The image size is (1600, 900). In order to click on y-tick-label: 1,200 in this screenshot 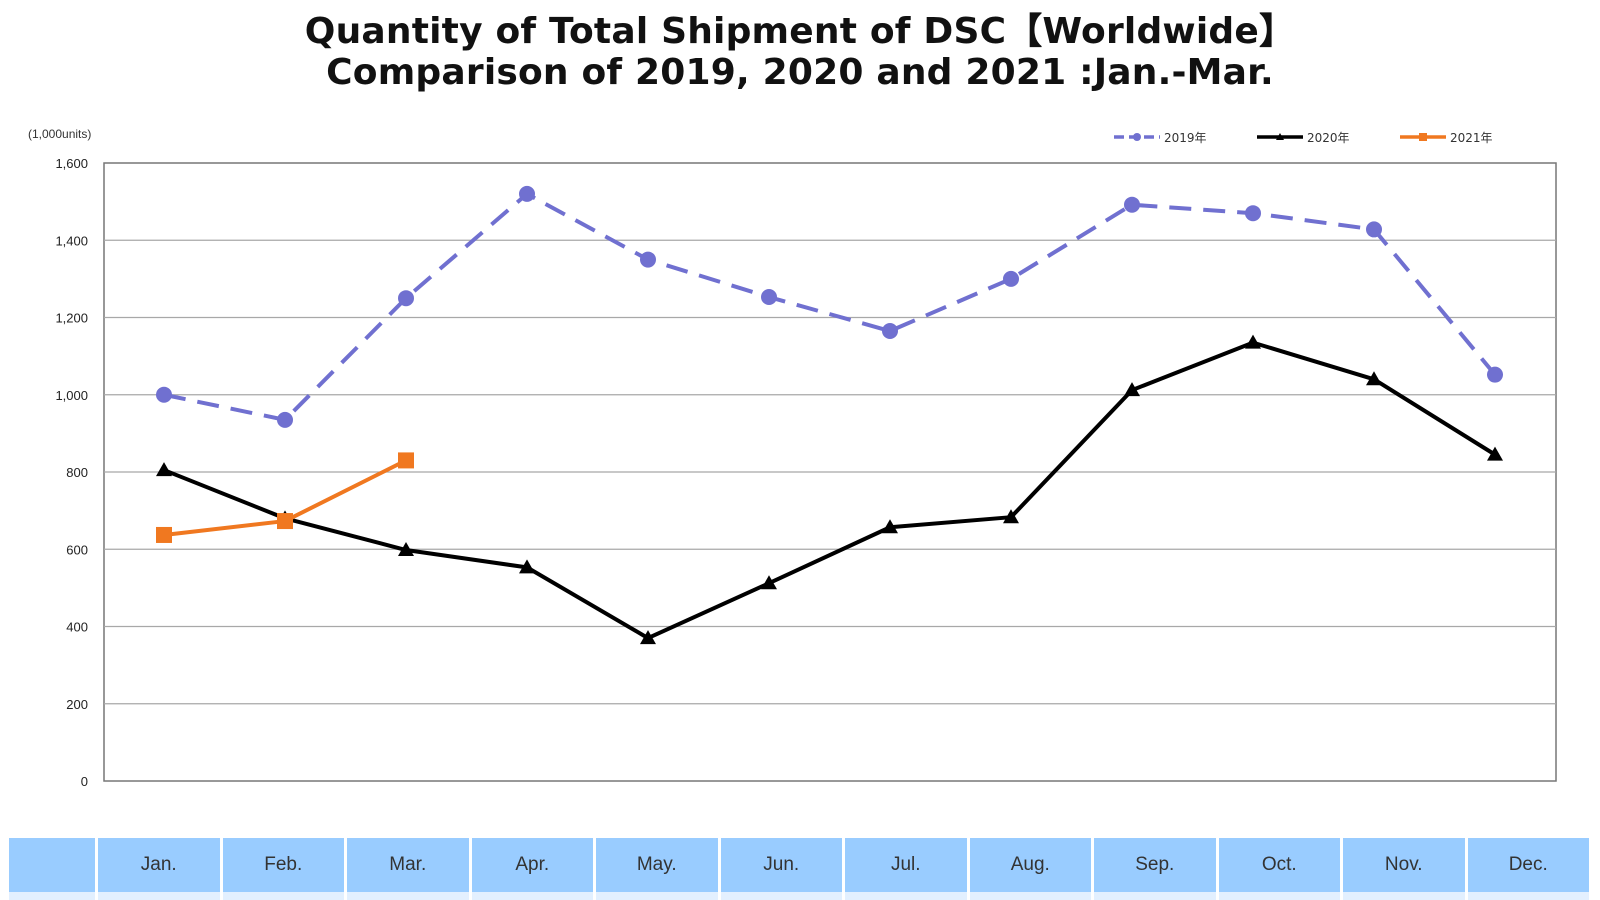, I will do `click(71, 318)`.